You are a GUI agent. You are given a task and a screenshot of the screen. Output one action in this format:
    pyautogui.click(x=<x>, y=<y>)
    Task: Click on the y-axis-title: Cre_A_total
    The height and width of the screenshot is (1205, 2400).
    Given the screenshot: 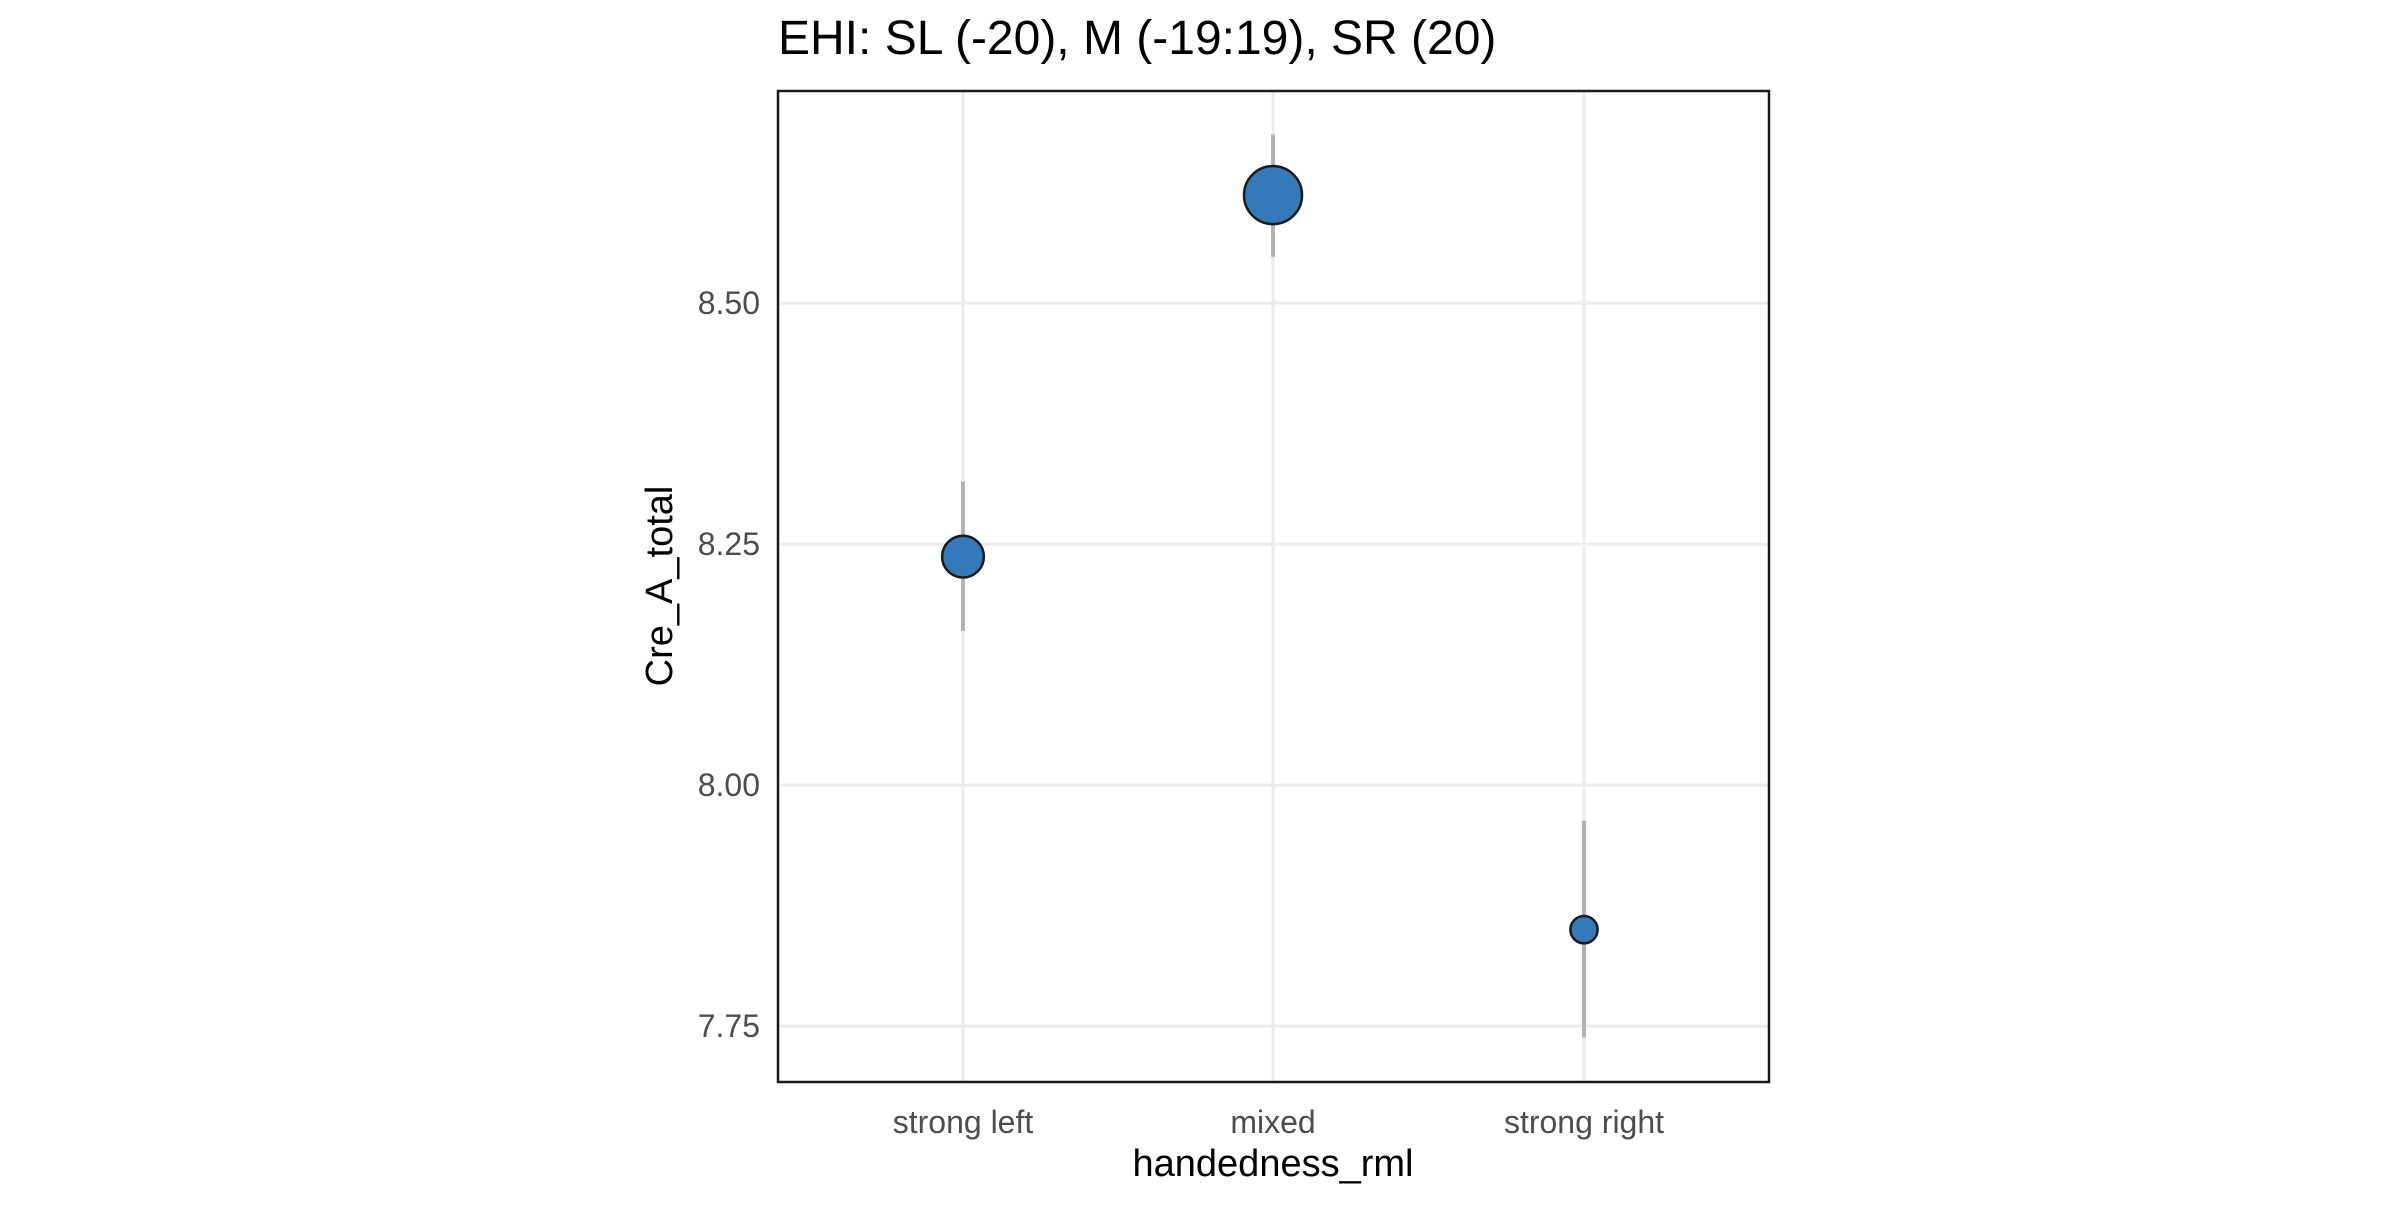 What is the action you would take?
    pyautogui.click(x=660, y=586)
    